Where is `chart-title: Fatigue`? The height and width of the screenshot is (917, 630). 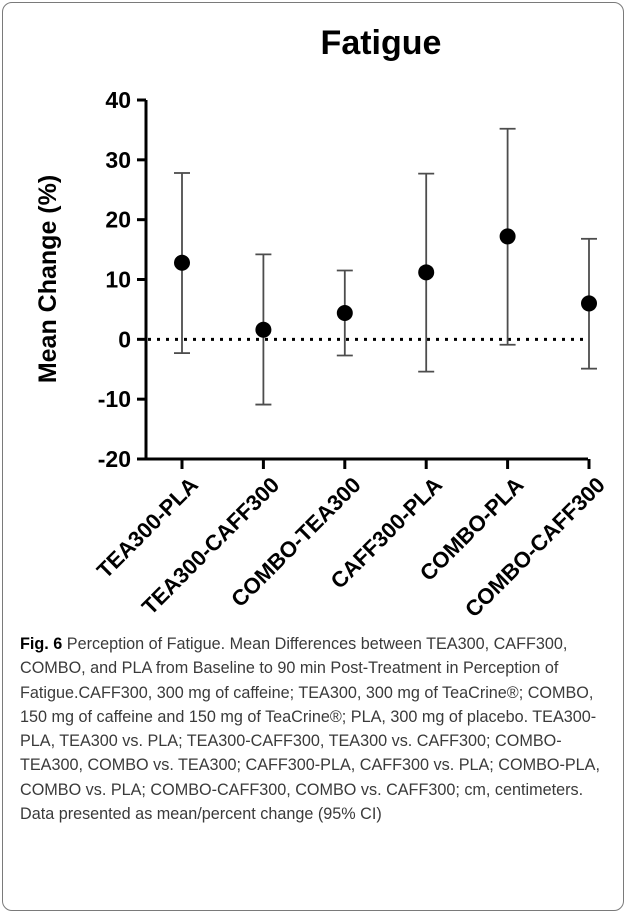
chart-title: Fatigue is located at coordinates (381, 43).